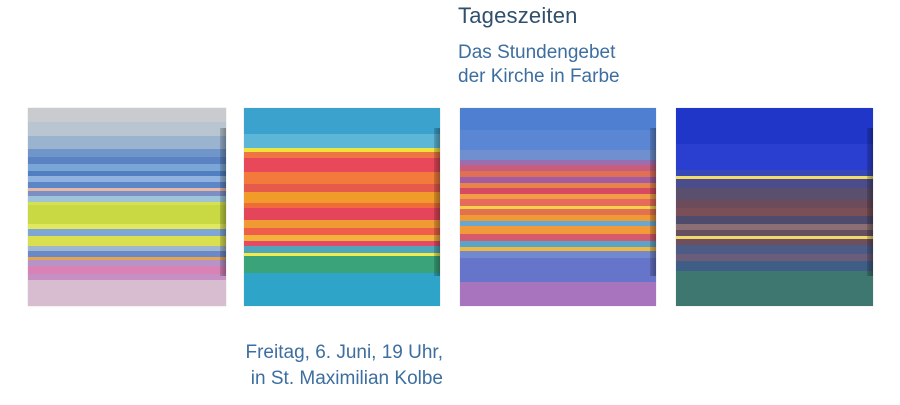 The height and width of the screenshot is (405, 900). I want to click on subtitle: Das Stundengebet der Kirche in Farbe, so click(539, 65).